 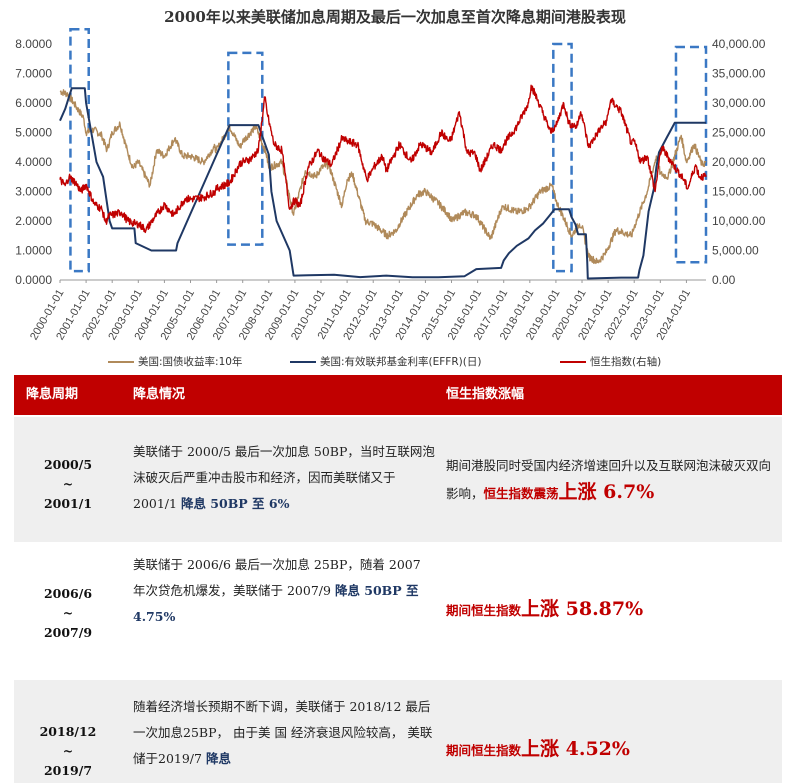 I want to click on period-end: 2019/7, so click(x=68, y=770).